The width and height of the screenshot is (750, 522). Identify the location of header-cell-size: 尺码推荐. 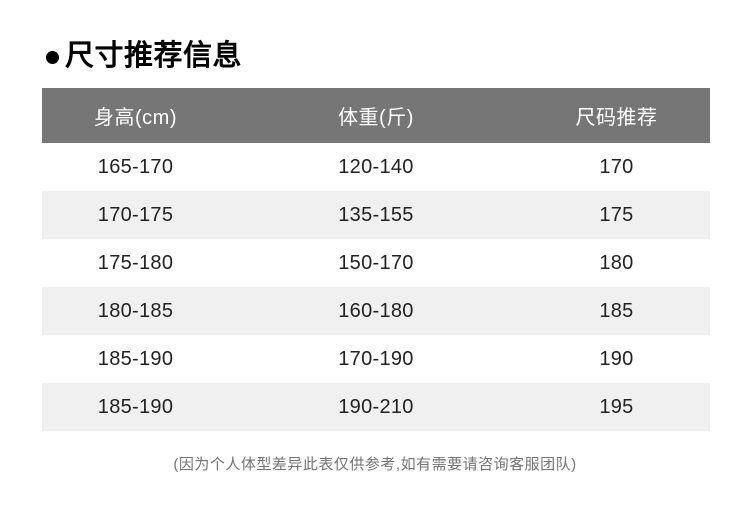
(616, 115).